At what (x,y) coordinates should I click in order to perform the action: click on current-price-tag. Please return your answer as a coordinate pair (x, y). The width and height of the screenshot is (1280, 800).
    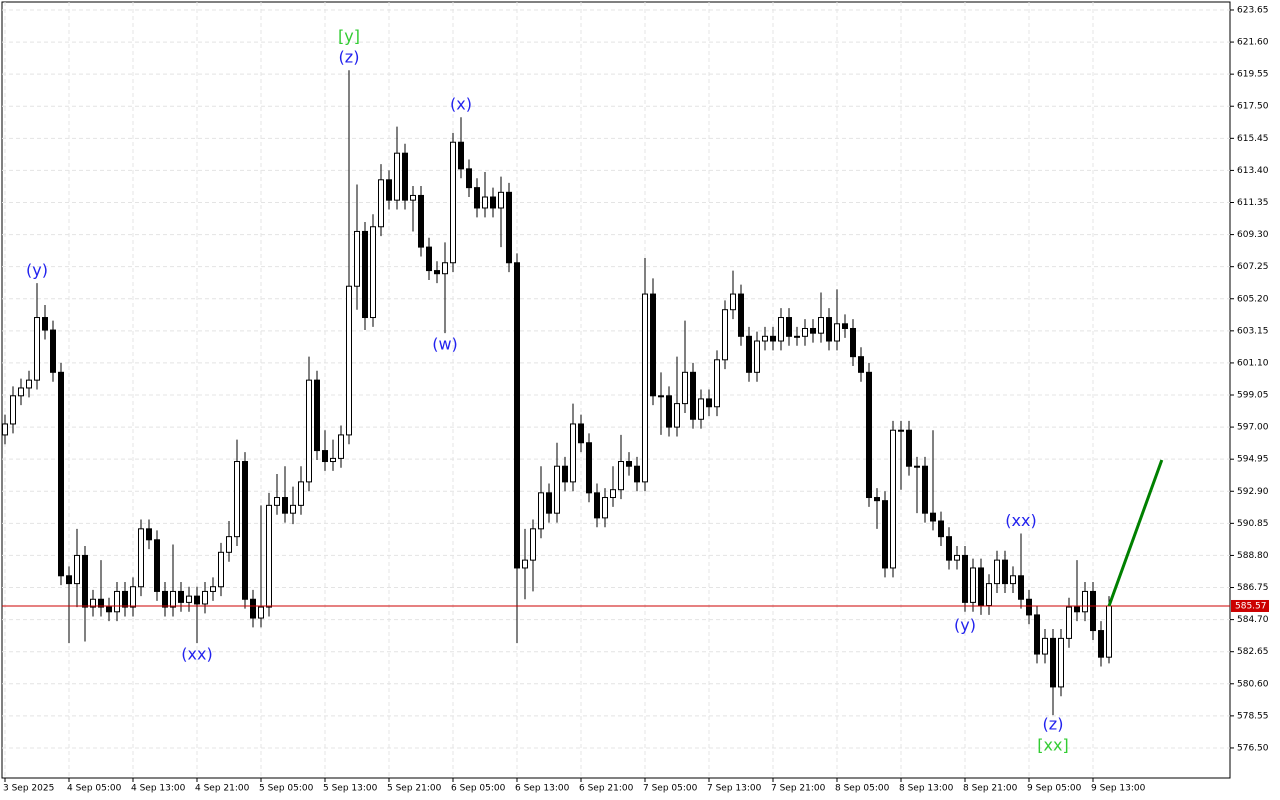
    Looking at the image, I should click on (1250, 605).